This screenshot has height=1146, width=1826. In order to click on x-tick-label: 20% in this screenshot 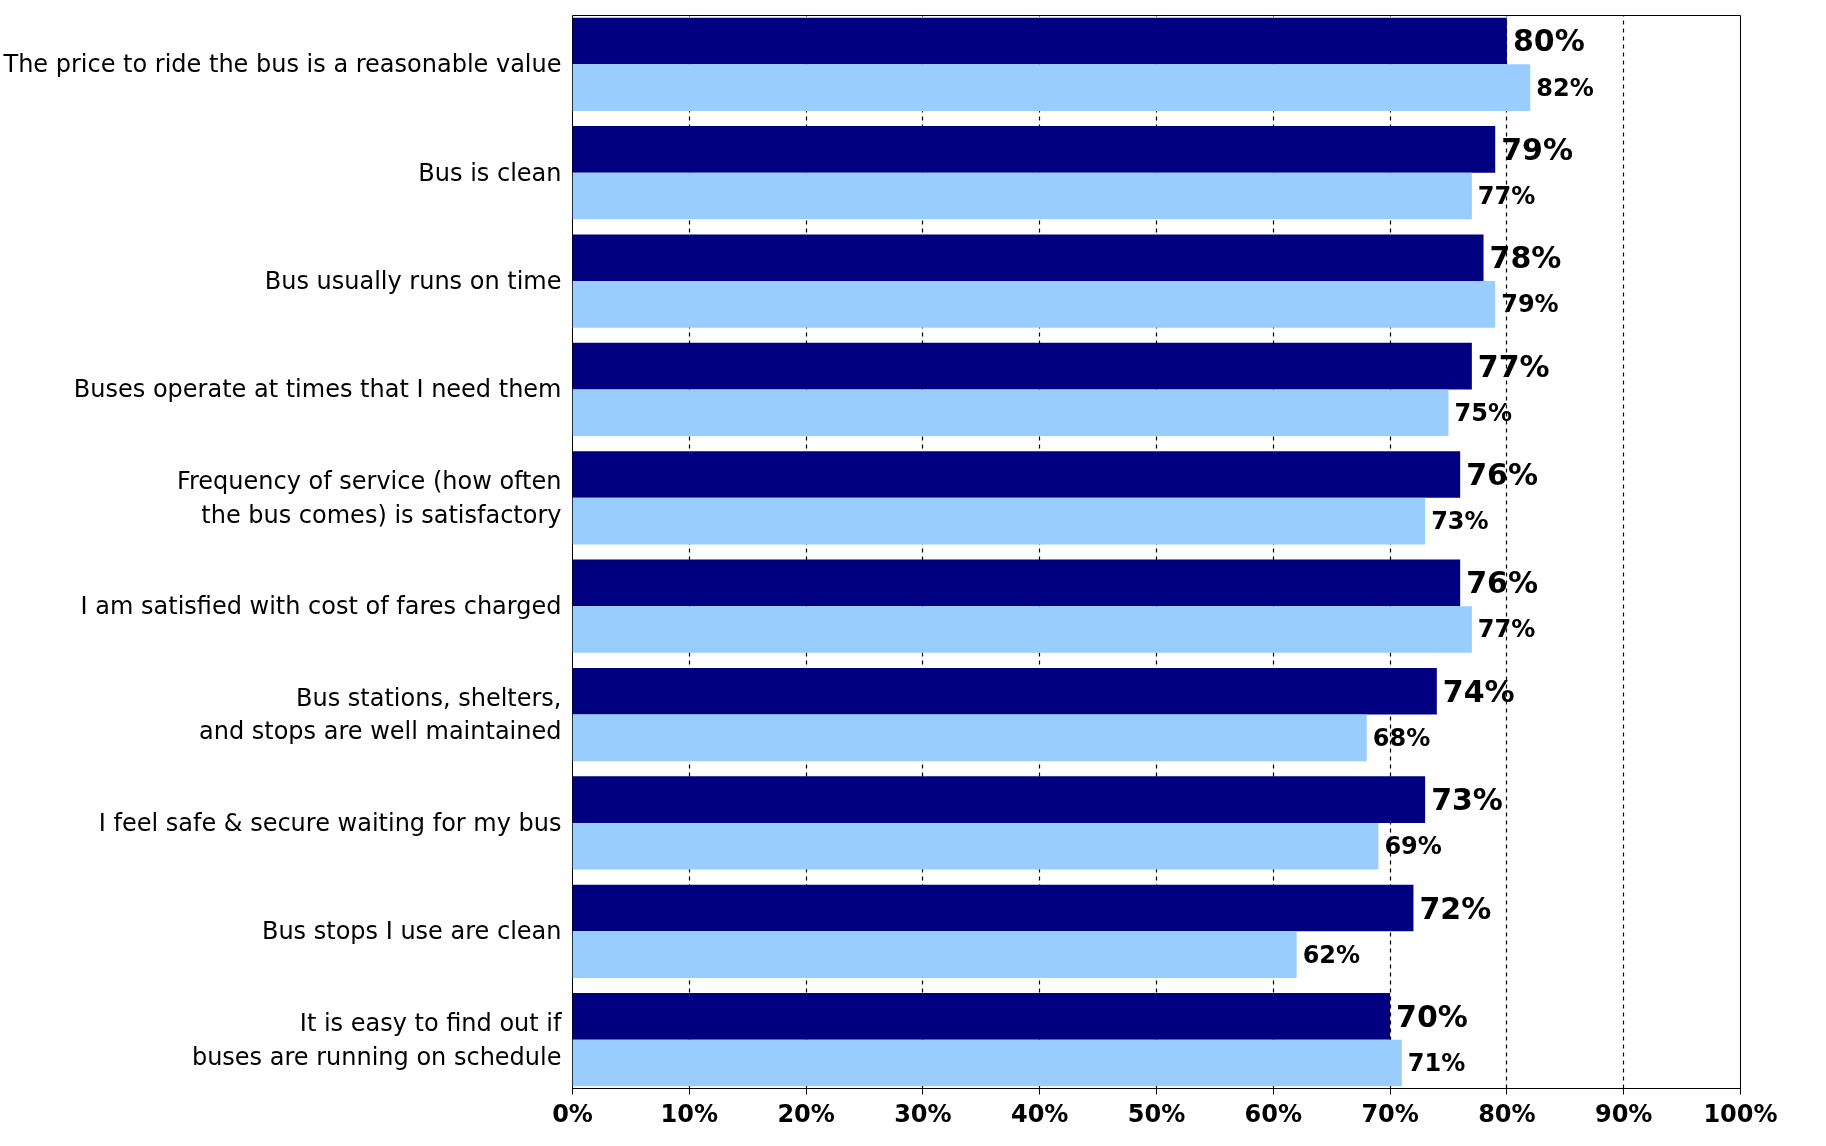, I will do `click(806, 1113)`.